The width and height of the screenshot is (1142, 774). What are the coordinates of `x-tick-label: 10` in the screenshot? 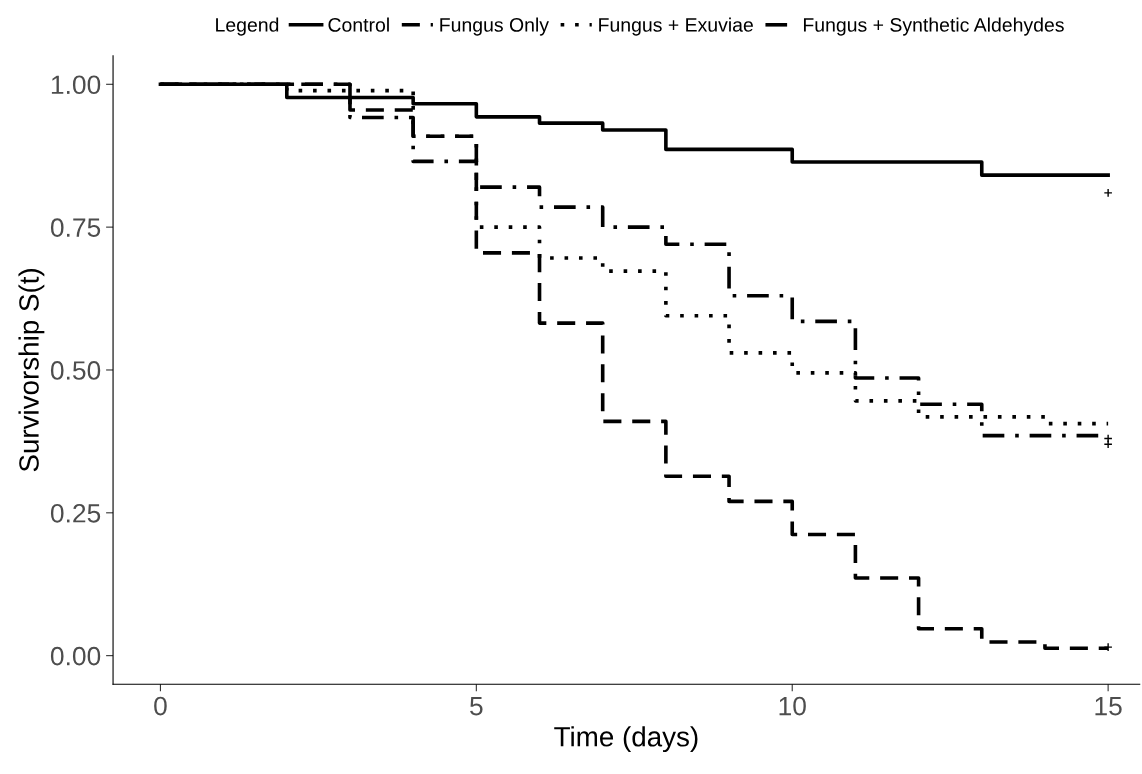 It's located at (792, 706).